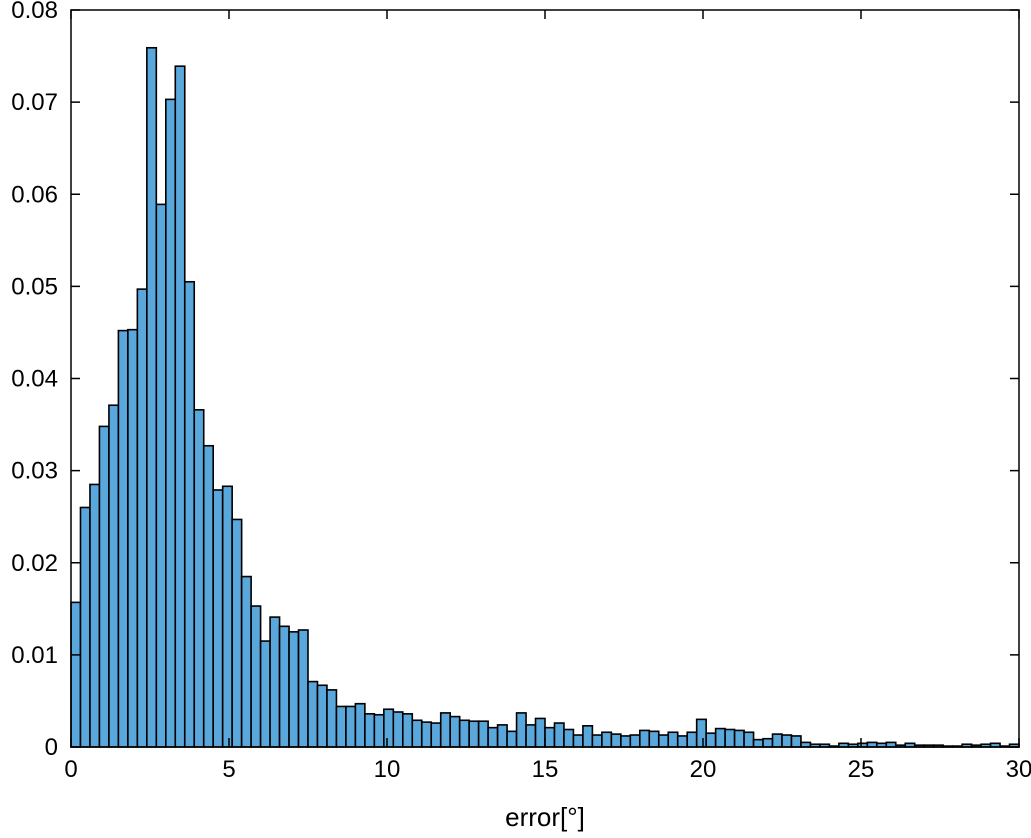 The height and width of the screenshot is (838, 1031). I want to click on y-tick-labels: 0 0.01 0.02 0.03 0.04 0.05 0.06 0.07 0.08, so click(34, 380).